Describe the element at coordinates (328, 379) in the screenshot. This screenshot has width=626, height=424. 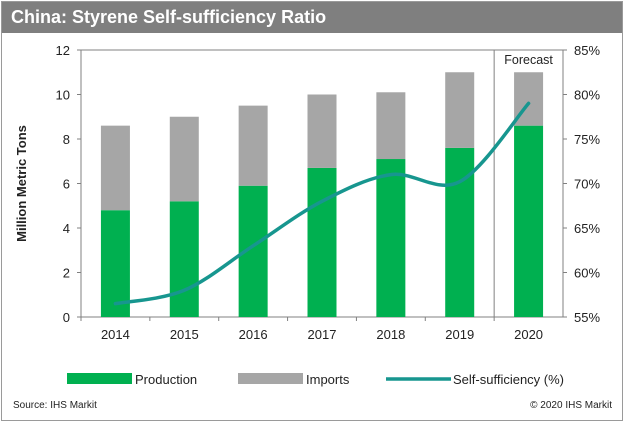
I see `legend-label-imports: Imports` at that location.